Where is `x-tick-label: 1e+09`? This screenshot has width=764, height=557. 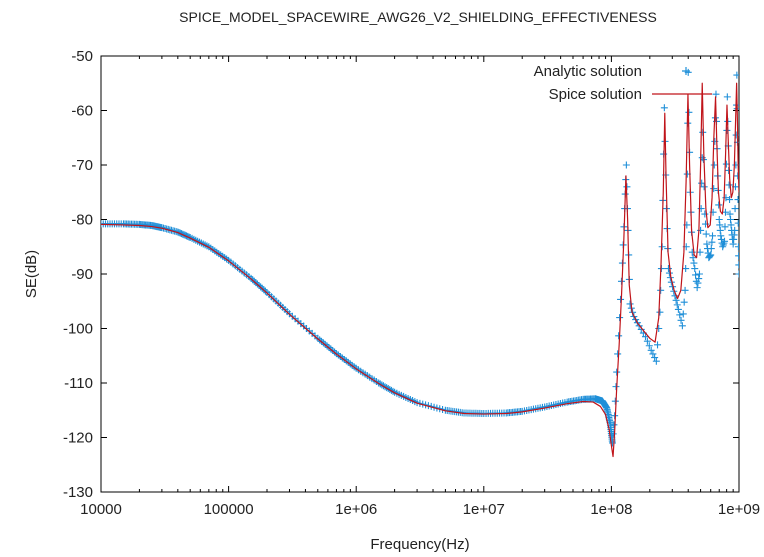
x-tick-label: 1e+09 is located at coordinates (739, 509).